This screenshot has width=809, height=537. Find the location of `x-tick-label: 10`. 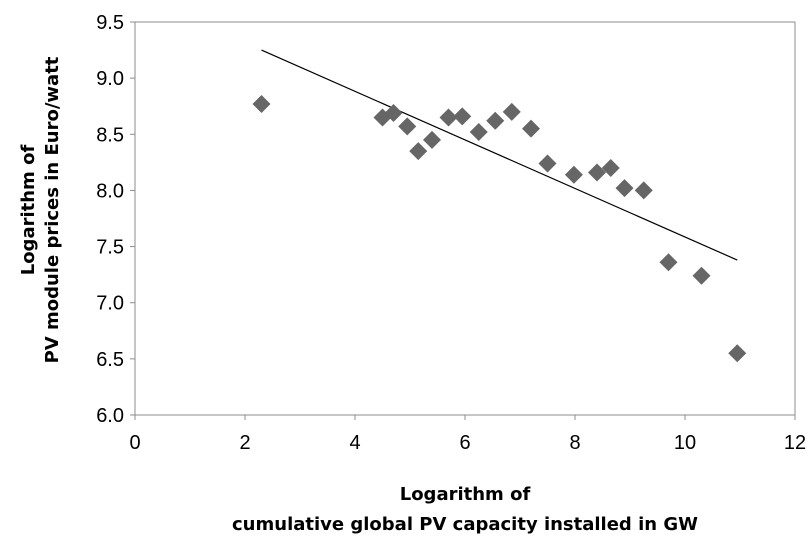

x-tick-label: 10 is located at coordinates (685, 443).